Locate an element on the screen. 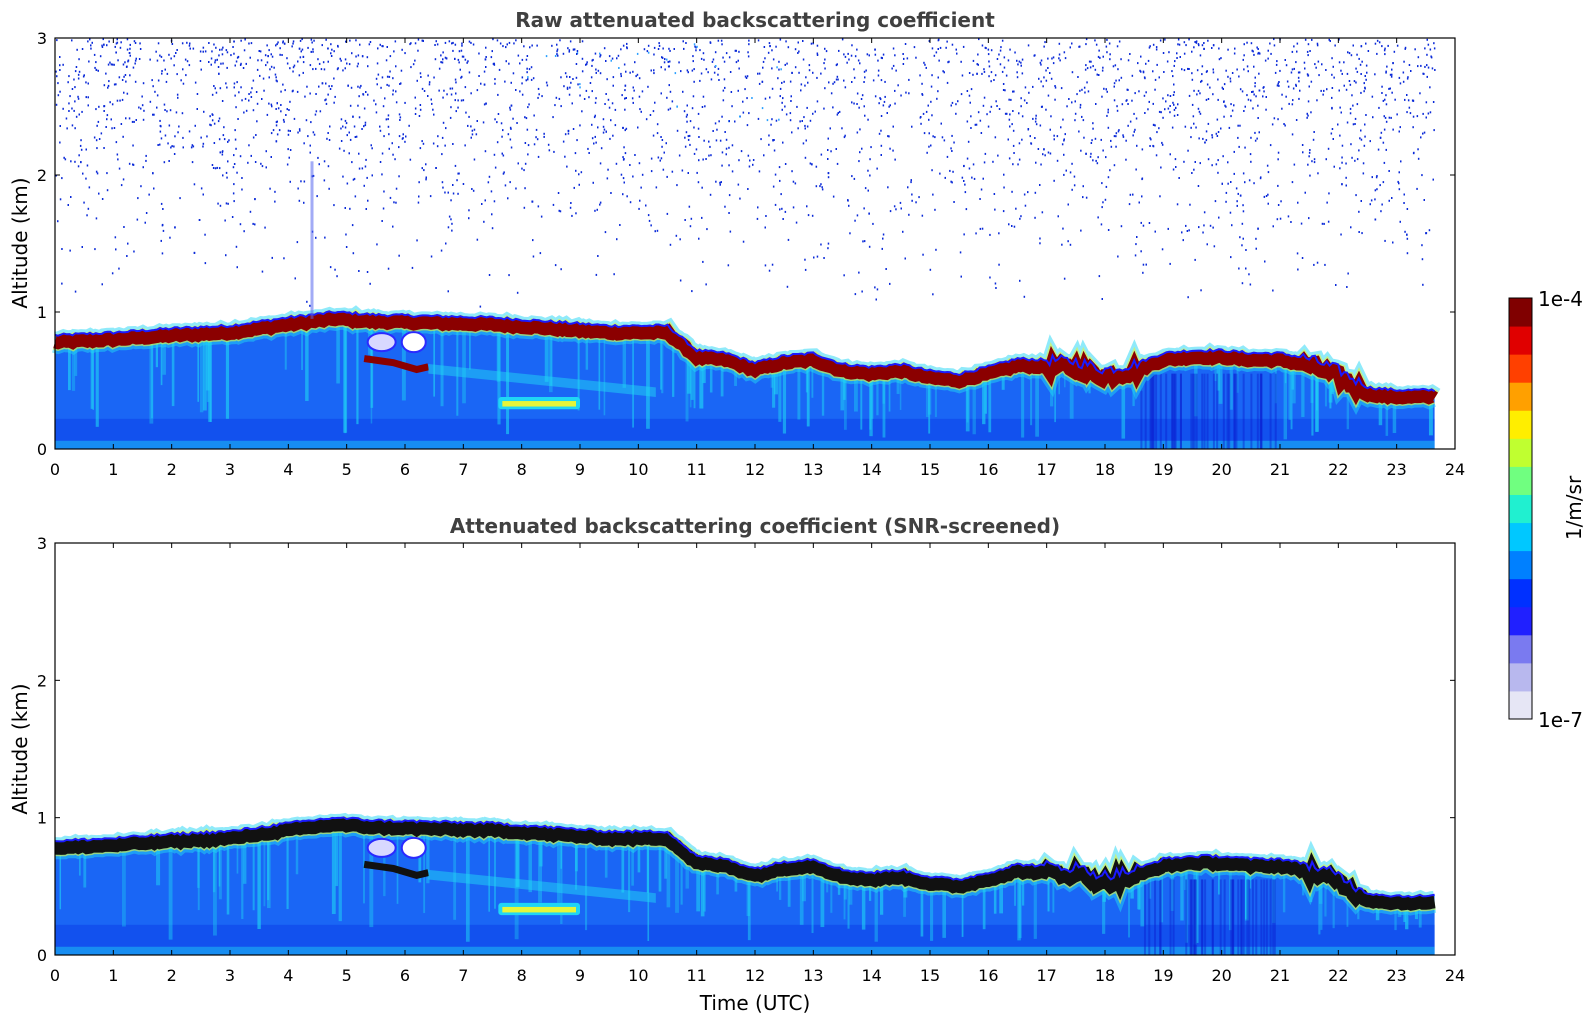  panel-screened-ylabel: Altitude (km) is located at coordinates (20, 748).